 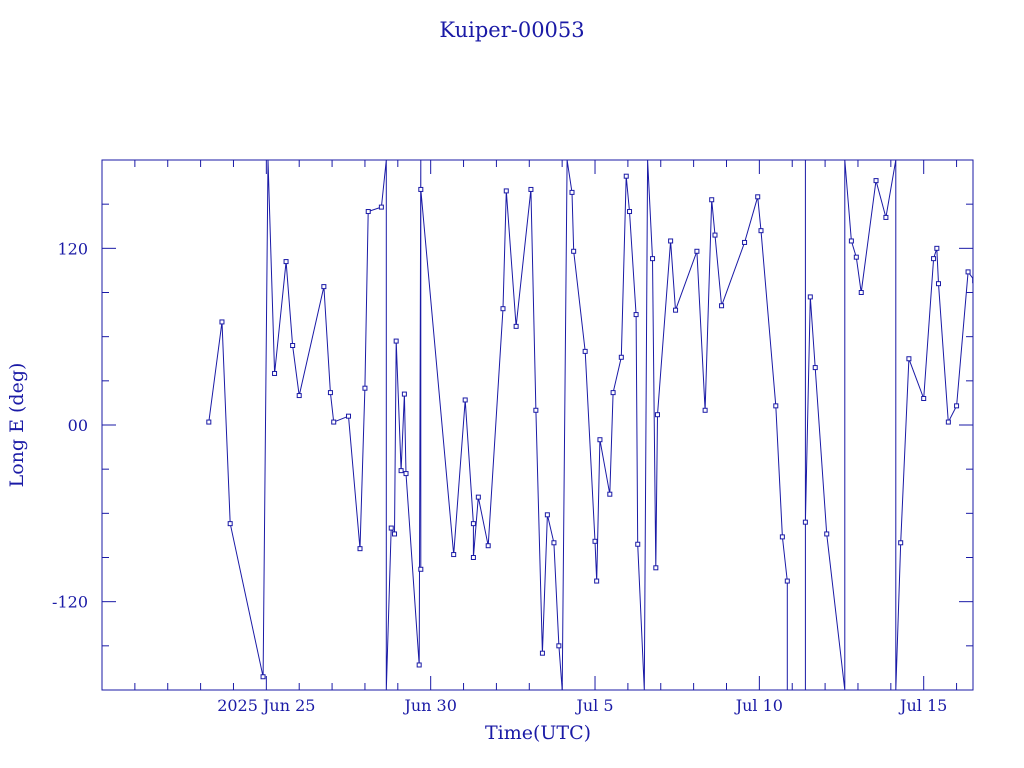 I want to click on x-tick-label: Jul 5, so click(x=593, y=705).